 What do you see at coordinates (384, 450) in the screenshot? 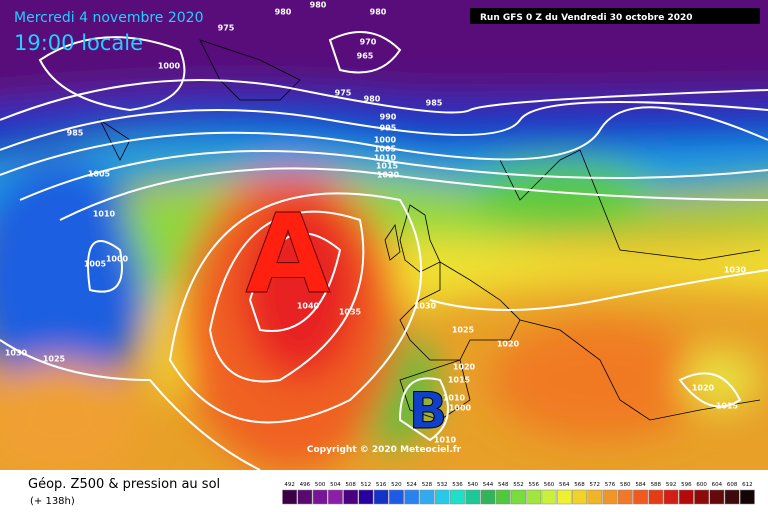
I see `copyright: Copyright © 2020 Meteociel.fr` at bounding box center [384, 450].